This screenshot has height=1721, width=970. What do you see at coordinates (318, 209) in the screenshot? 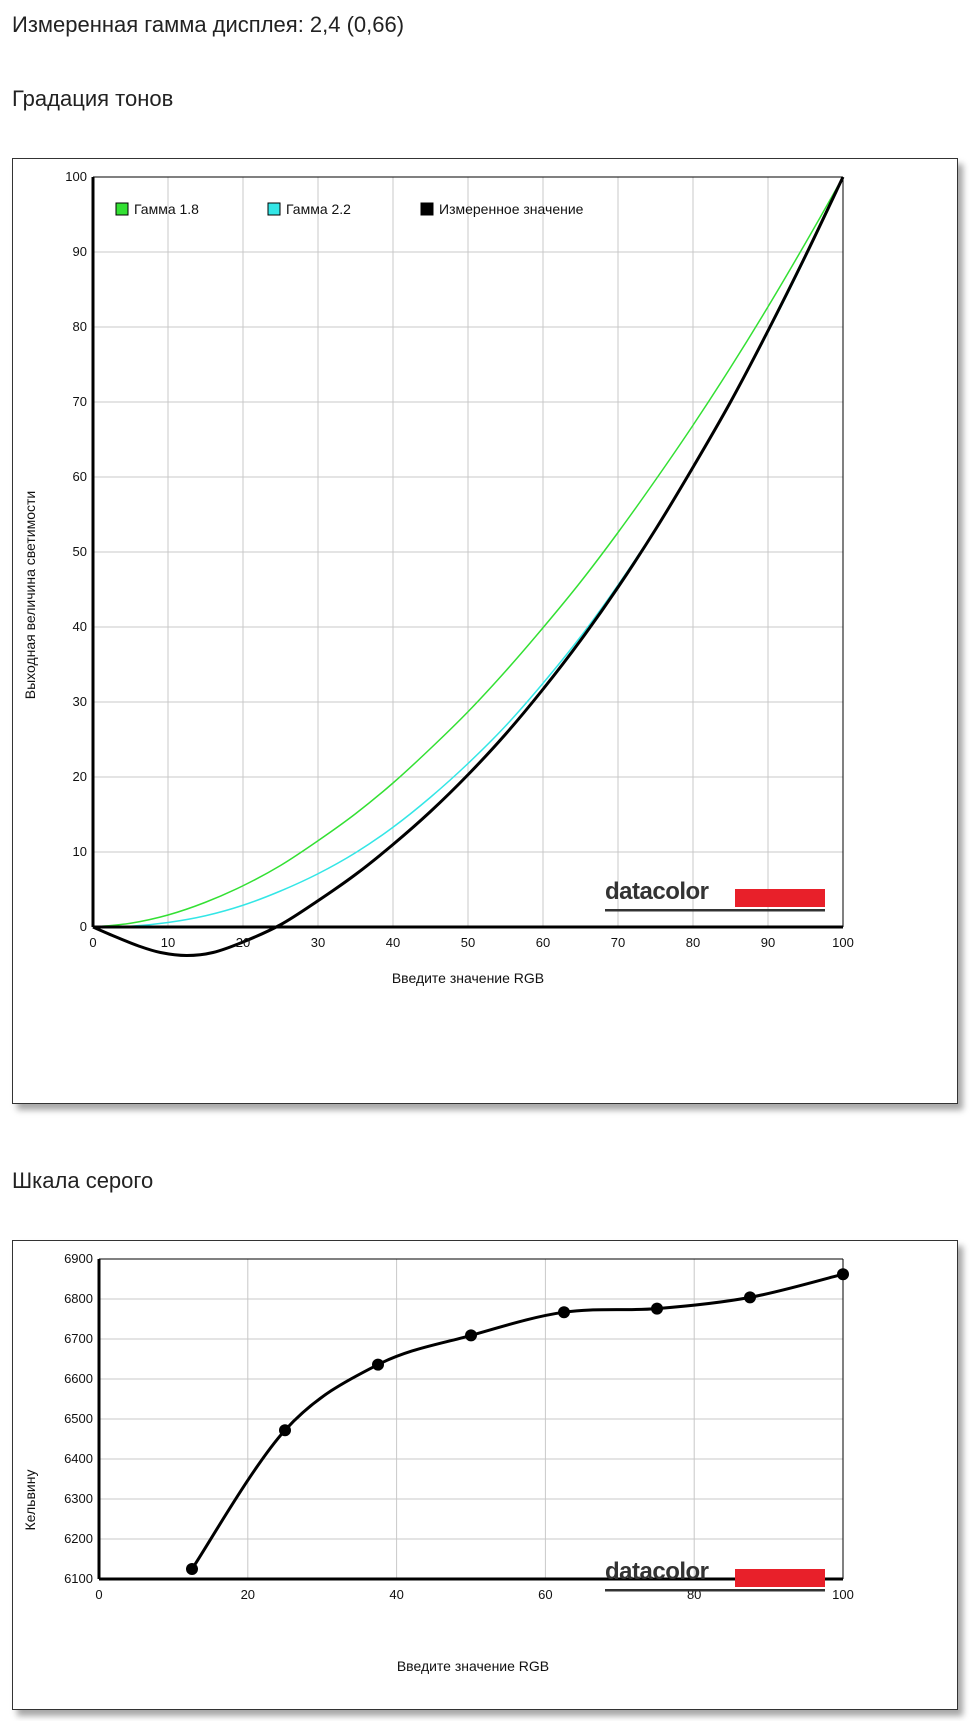
I see `legend-label-2: Гамма 2.2` at bounding box center [318, 209].